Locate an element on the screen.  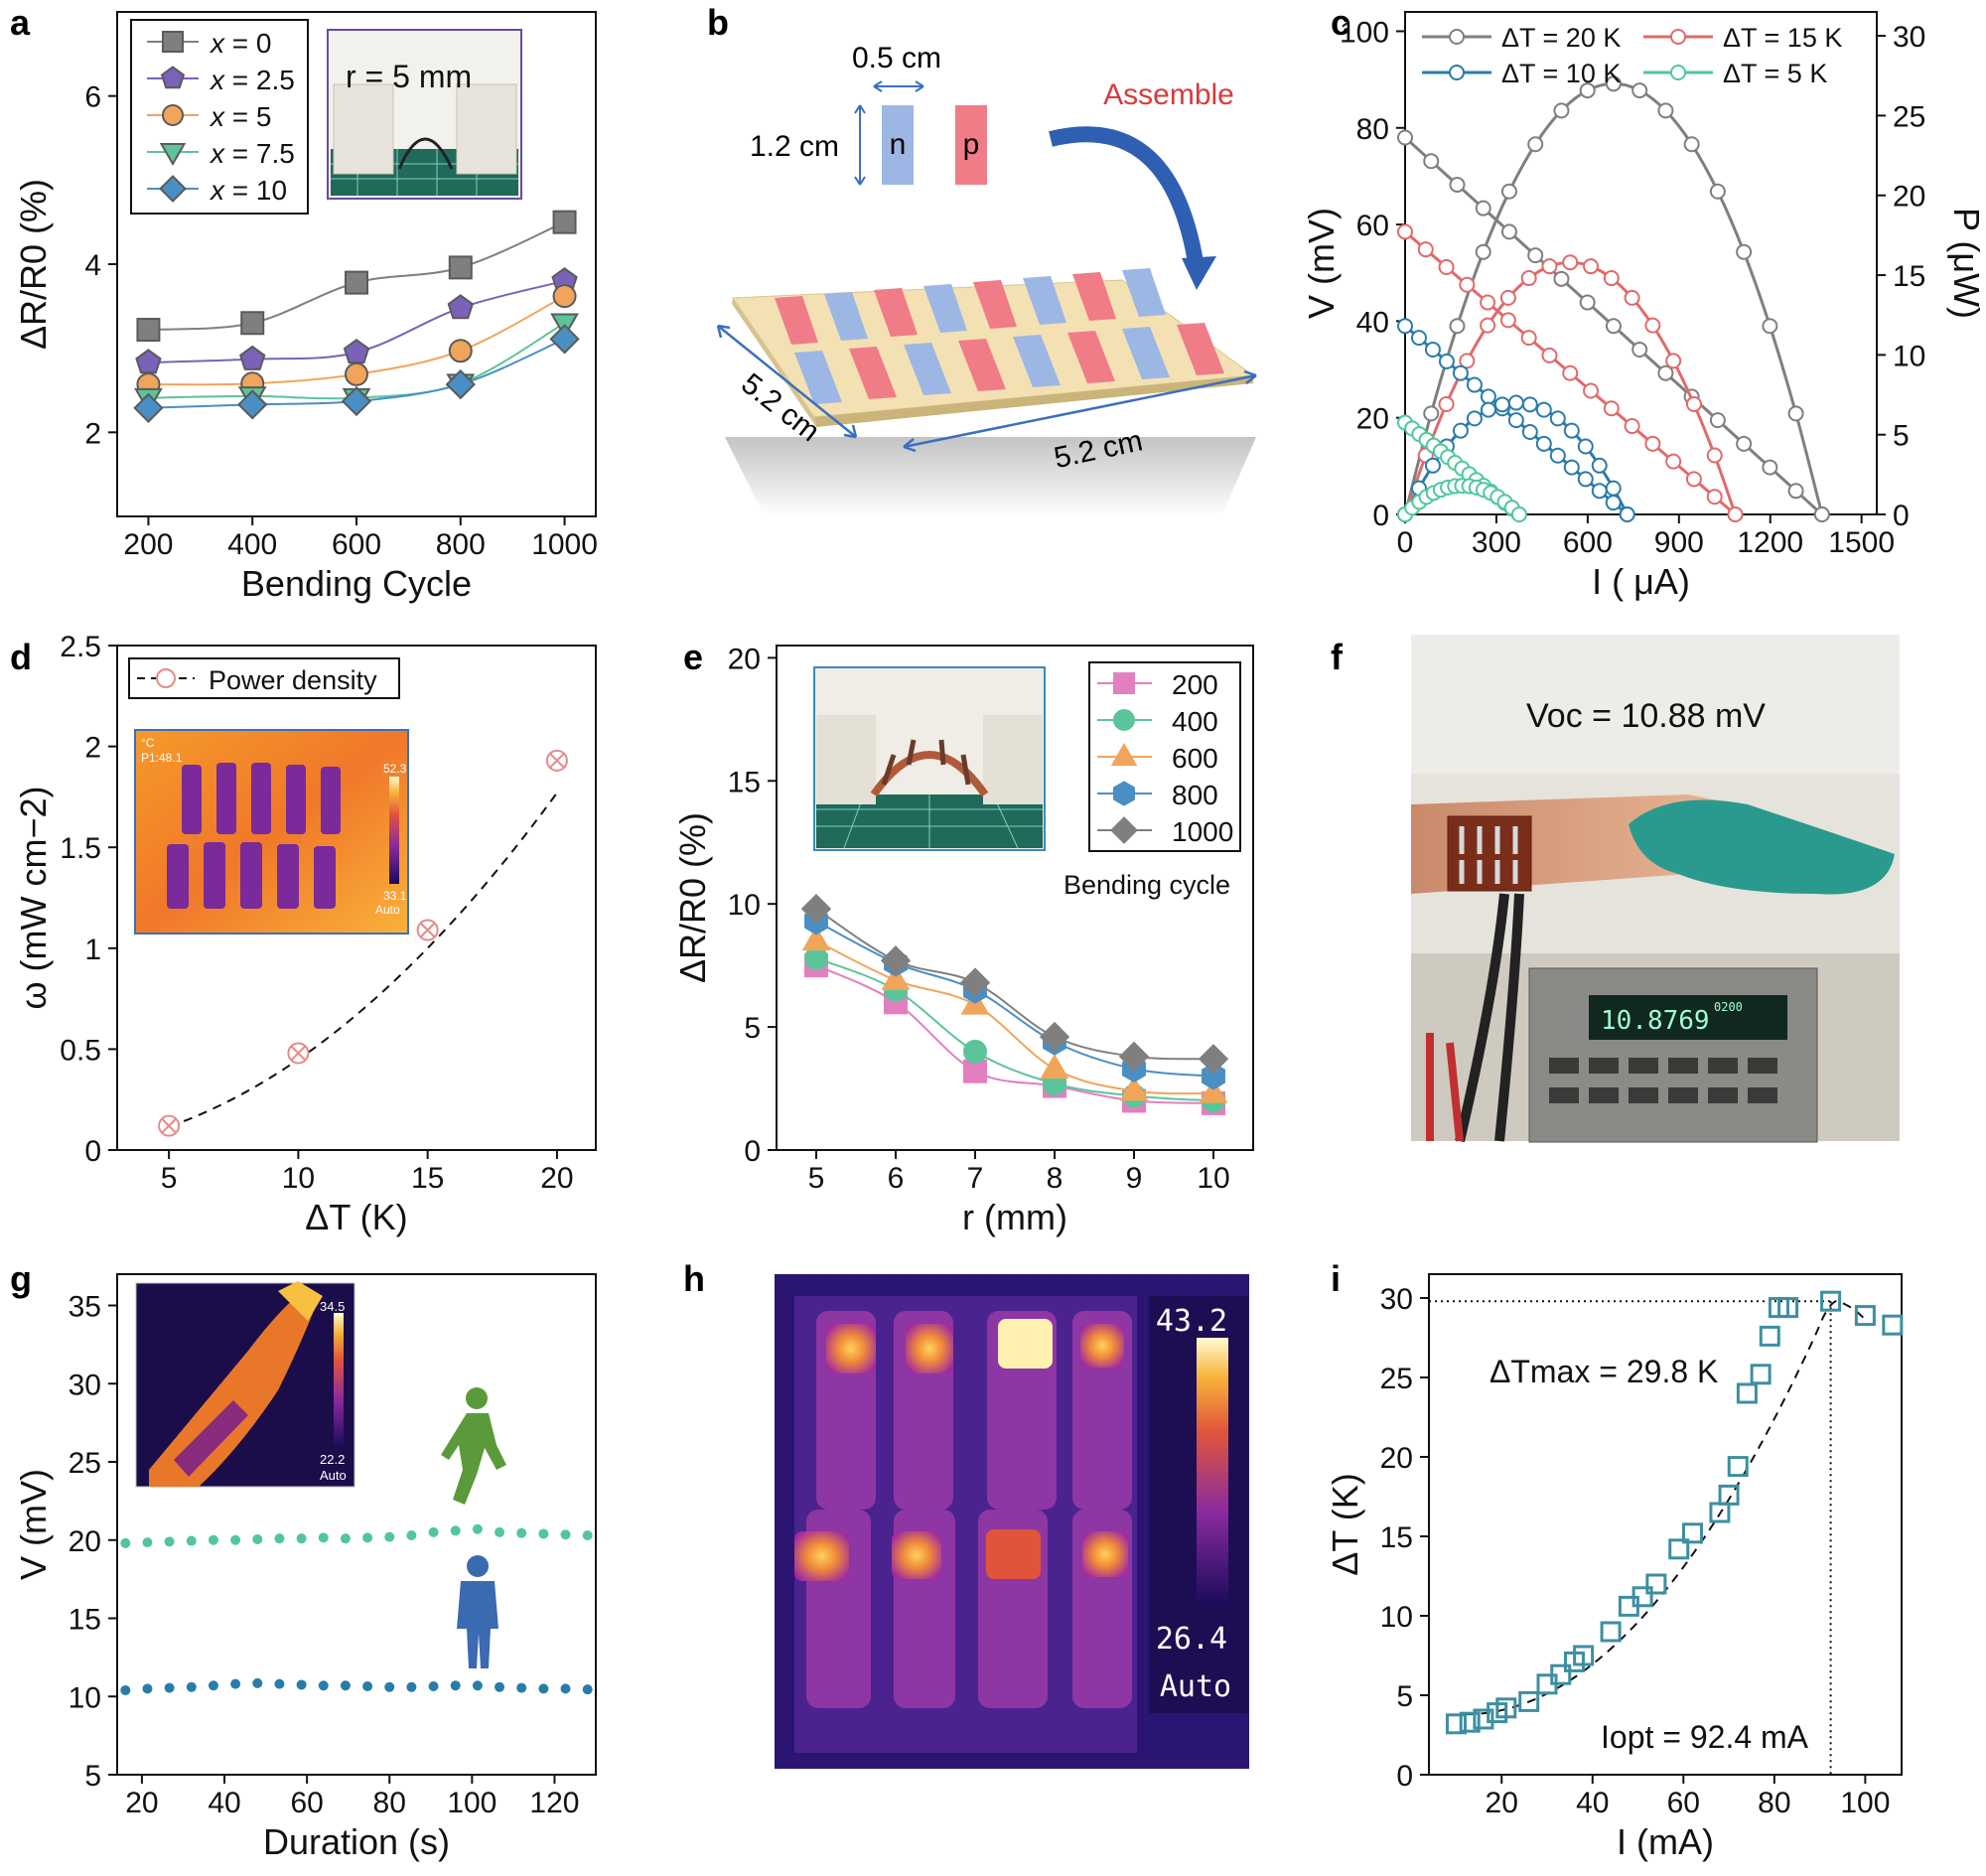
dim-height-label: 1.2 cm is located at coordinates (794, 147).